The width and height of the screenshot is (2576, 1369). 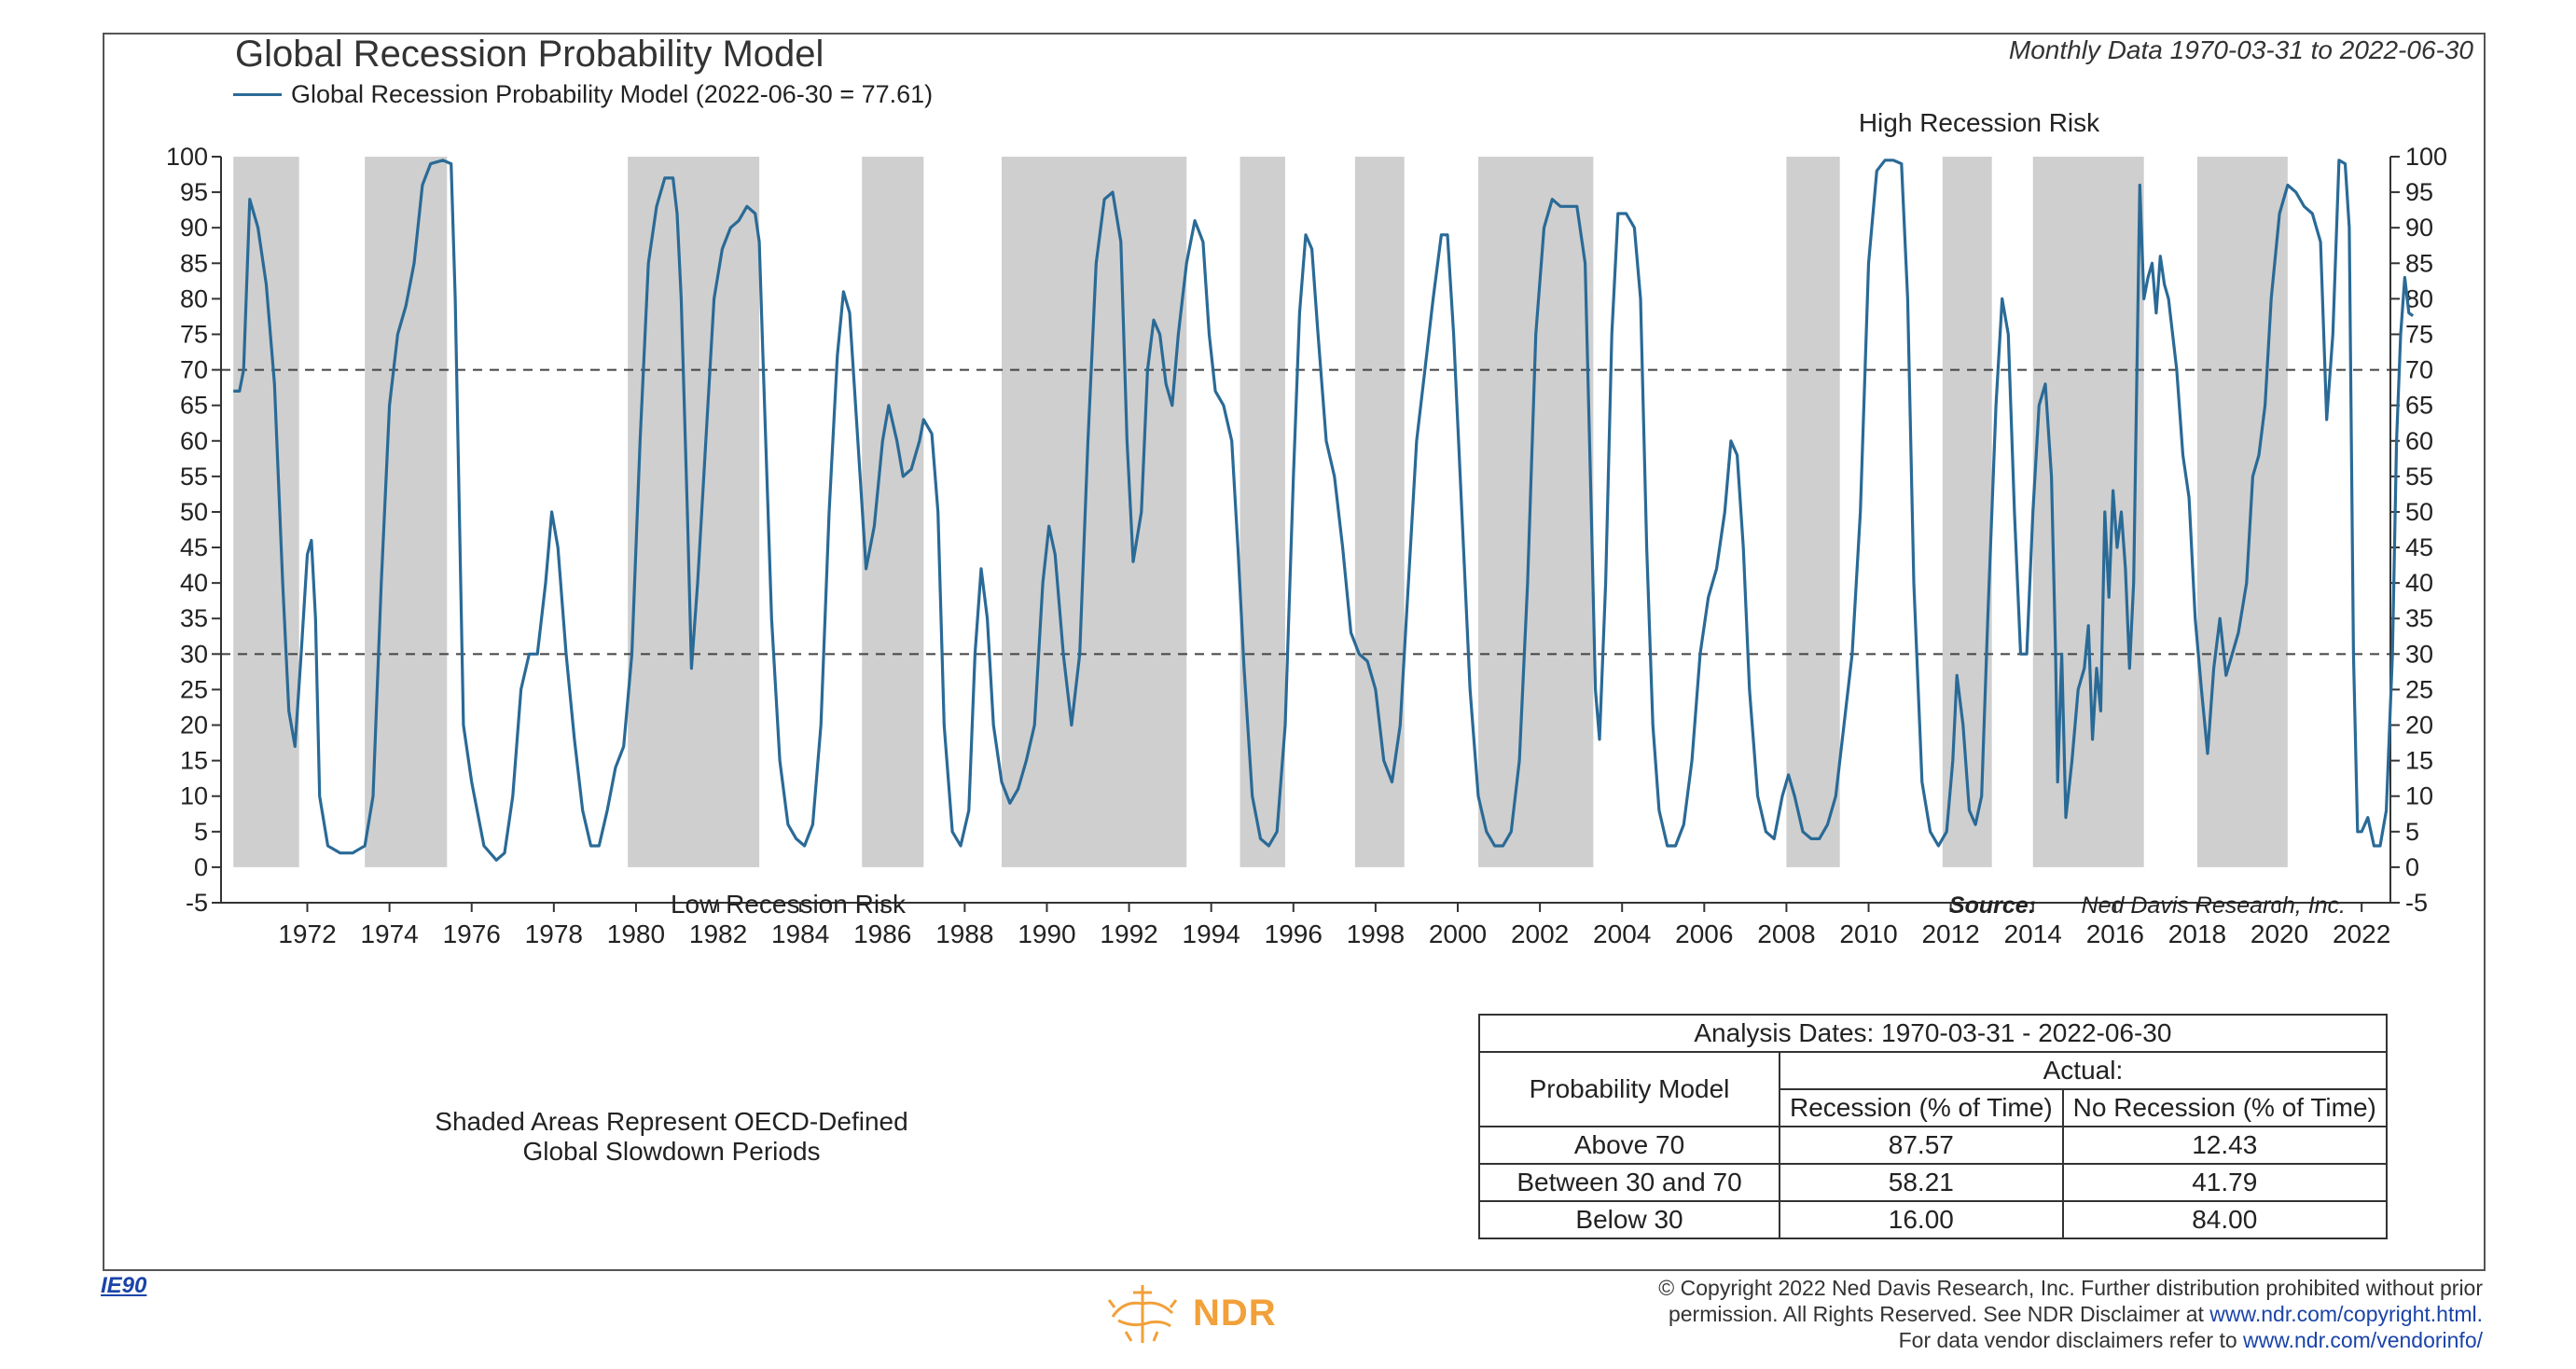 What do you see at coordinates (2197, 934) in the screenshot?
I see `x-tick-label: 2018` at bounding box center [2197, 934].